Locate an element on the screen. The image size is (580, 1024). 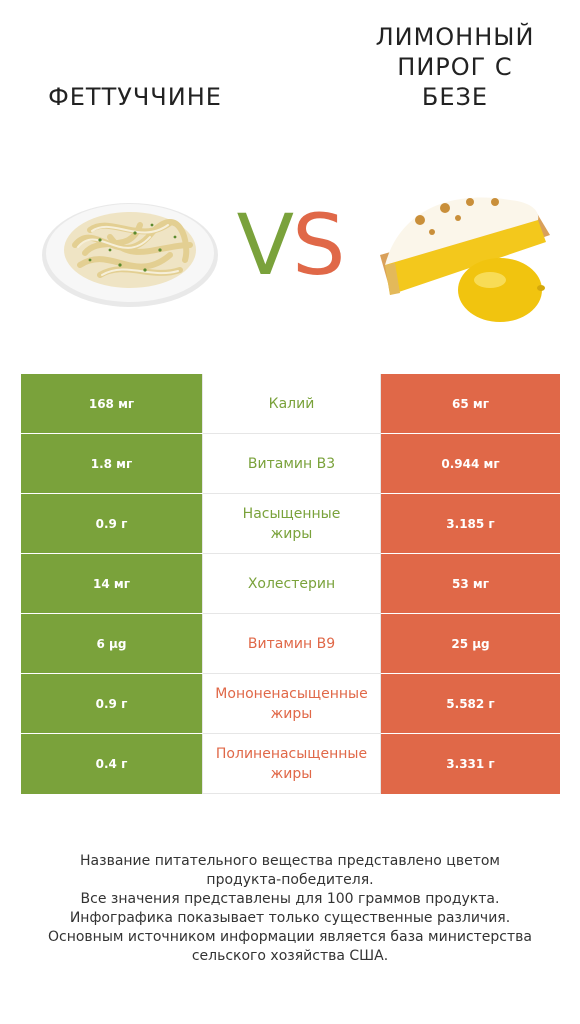
footer-line: продукта-победителя. is located at coordinates (290, 880).